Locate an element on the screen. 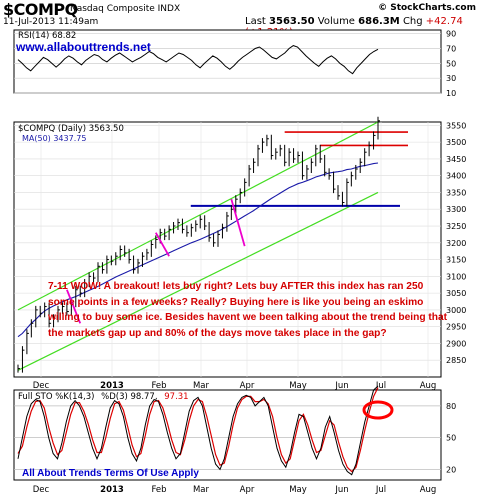 The height and width of the screenshot is (498, 480). price-tick-label: 2950 is located at coordinates (456, 327).